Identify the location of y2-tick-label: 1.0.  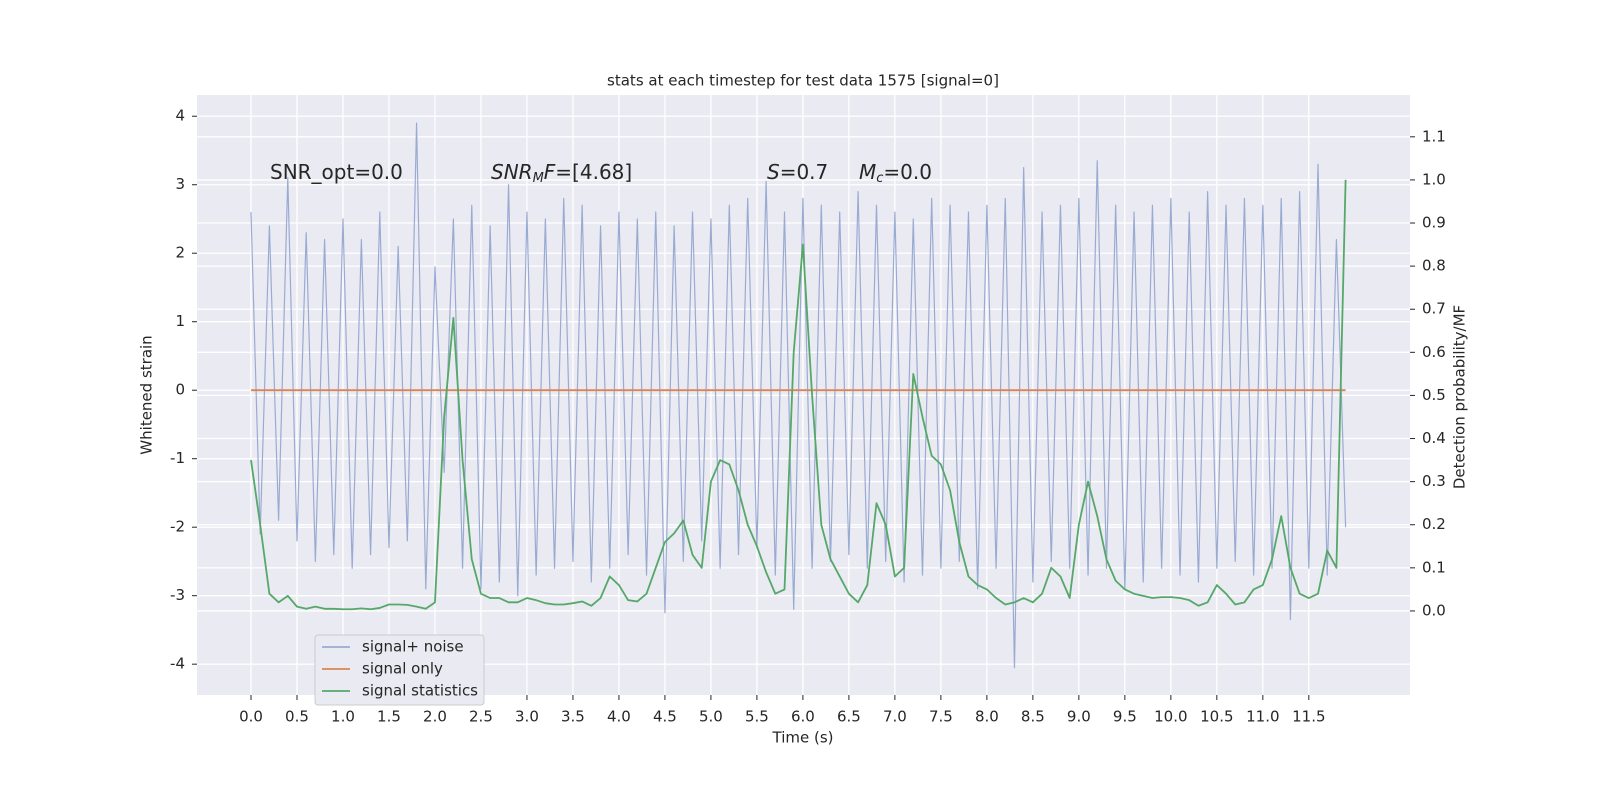
(1434, 179).